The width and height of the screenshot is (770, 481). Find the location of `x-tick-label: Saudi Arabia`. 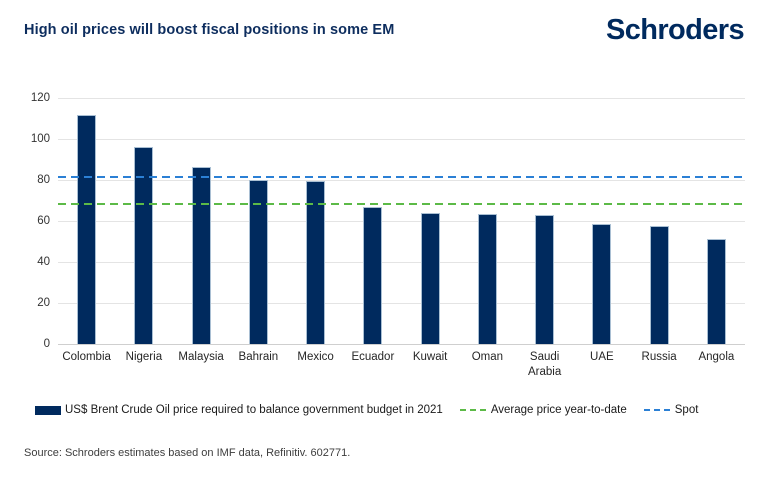

x-tick-label: Saudi Arabia is located at coordinates (545, 364).